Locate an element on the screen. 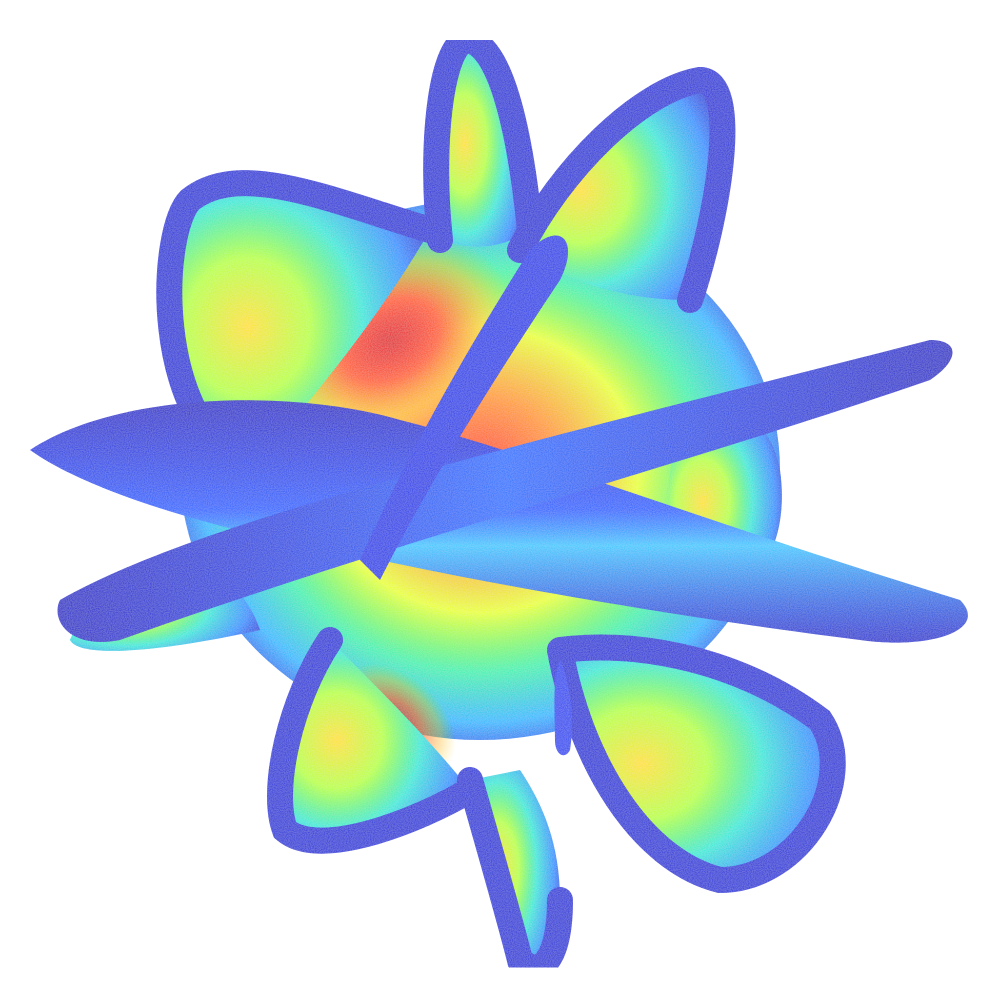  rim-top is located at coordinates (483, 139).